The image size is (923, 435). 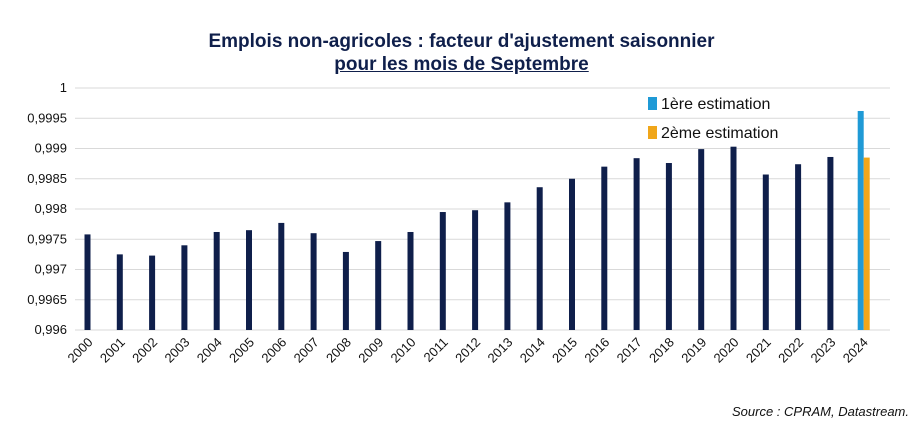 What do you see at coordinates (184, 287) in the screenshot?
I see `bar-2003` at bounding box center [184, 287].